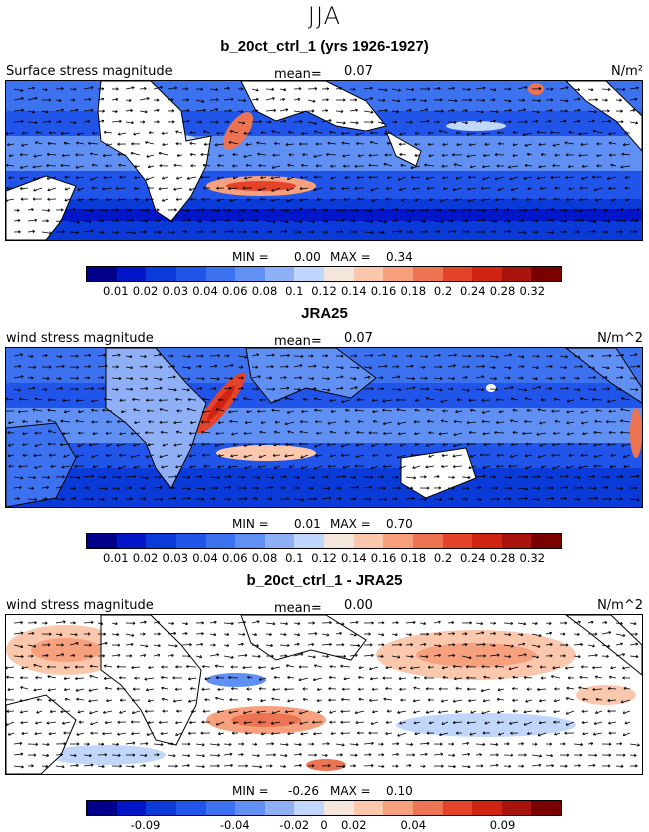 The width and height of the screenshot is (649, 832). I want to click on panel-2-min-value: 0.01, so click(307, 524).